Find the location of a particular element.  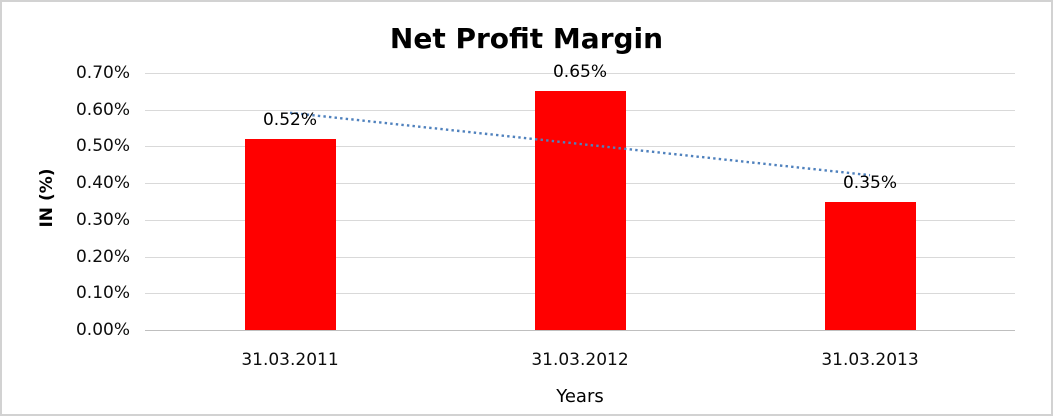

trendline is located at coordinates (580, 144).